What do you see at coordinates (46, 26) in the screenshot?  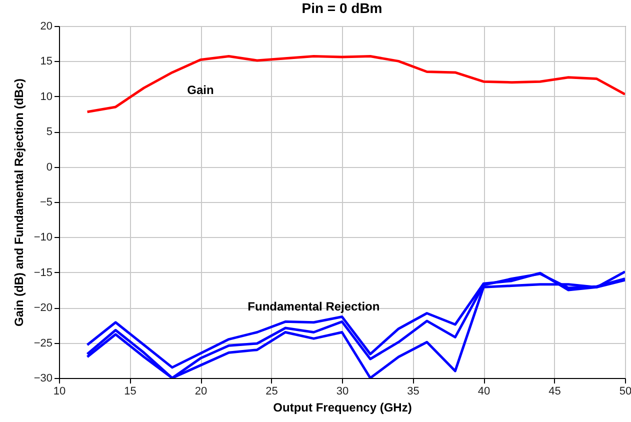 I see `y-tick-label: 20` at bounding box center [46, 26].